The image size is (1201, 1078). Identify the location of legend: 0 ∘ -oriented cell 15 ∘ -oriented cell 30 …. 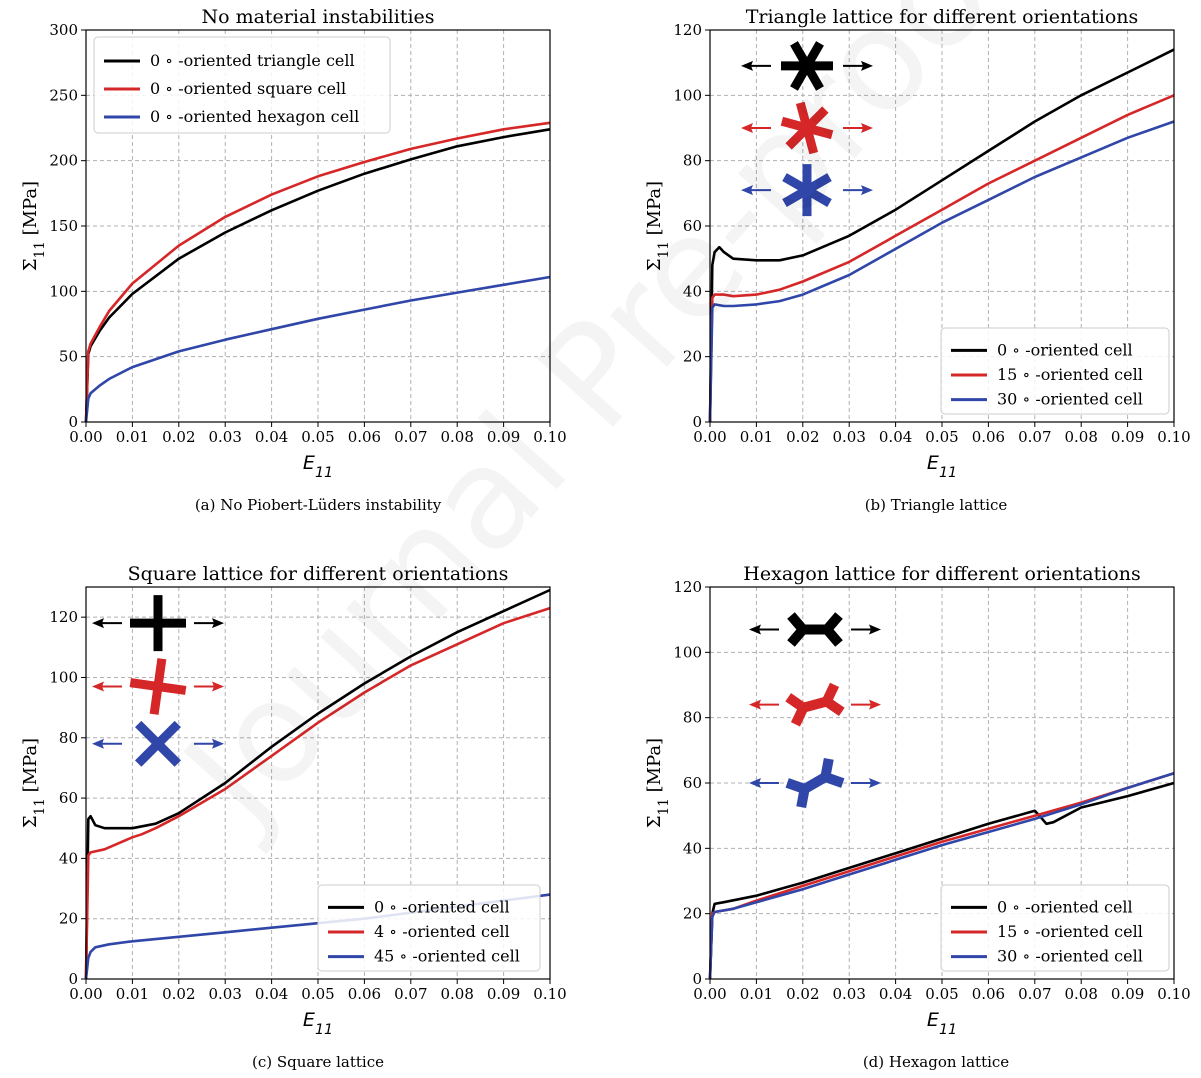
(1055, 371).